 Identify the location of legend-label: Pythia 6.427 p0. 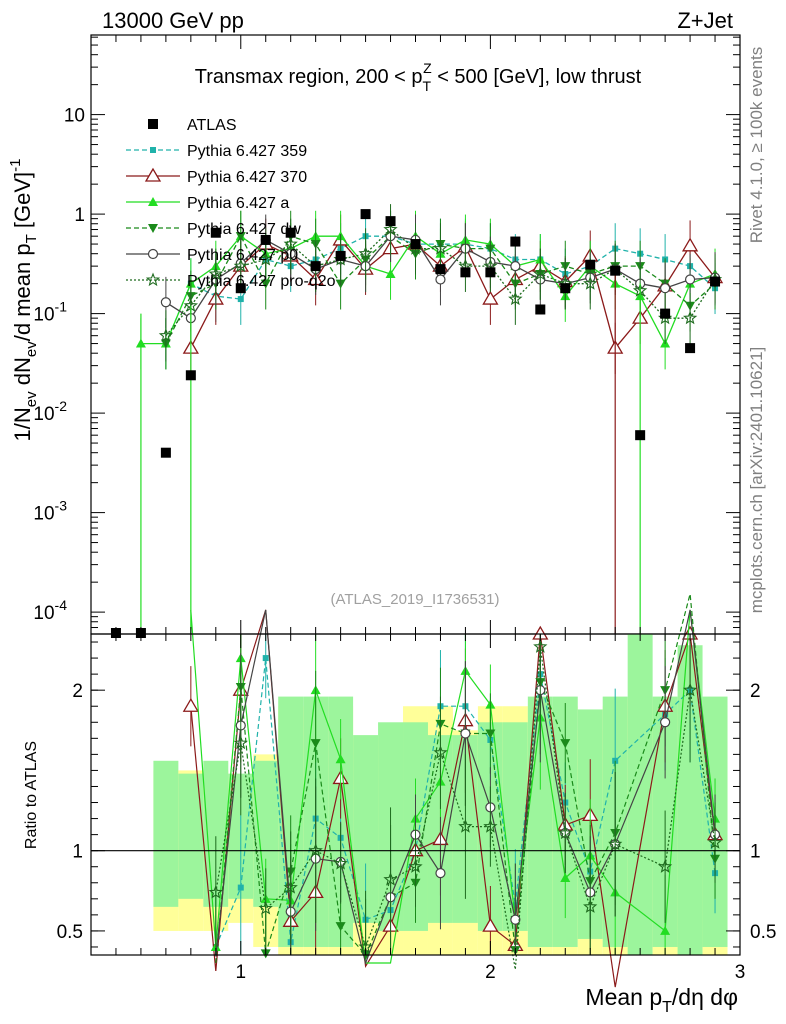
(242, 255).